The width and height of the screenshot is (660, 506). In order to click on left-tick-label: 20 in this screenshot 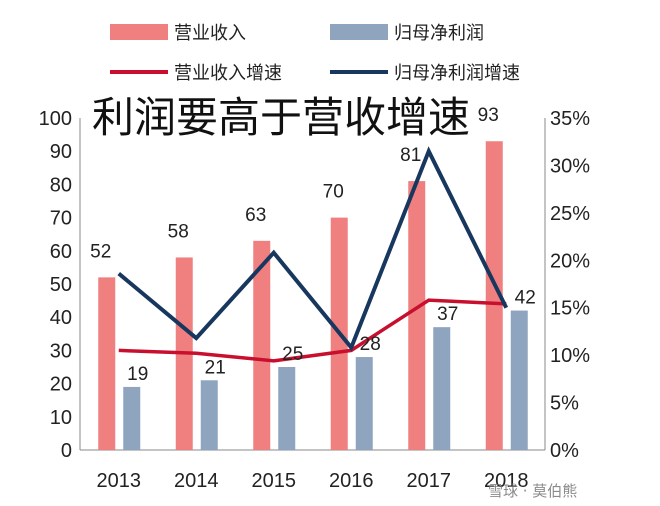, I will do `click(61, 385)`.